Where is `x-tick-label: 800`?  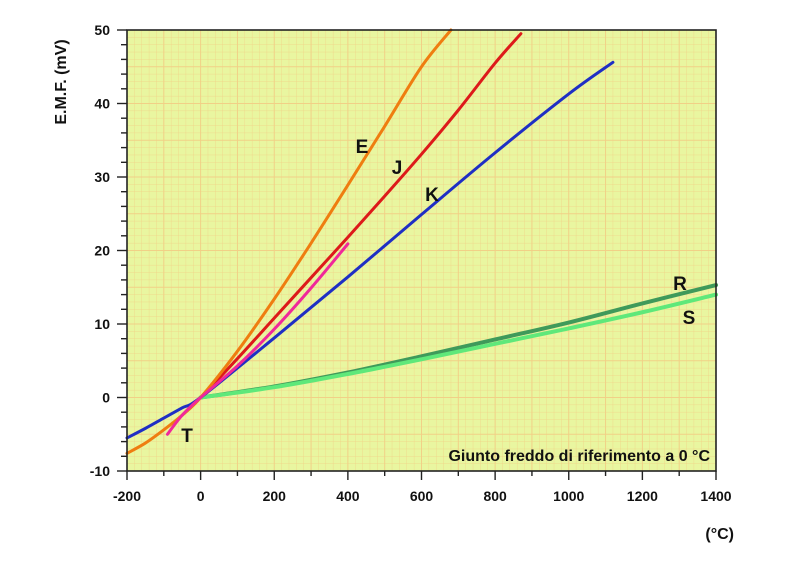 x-tick-label: 800 is located at coordinates (495, 496).